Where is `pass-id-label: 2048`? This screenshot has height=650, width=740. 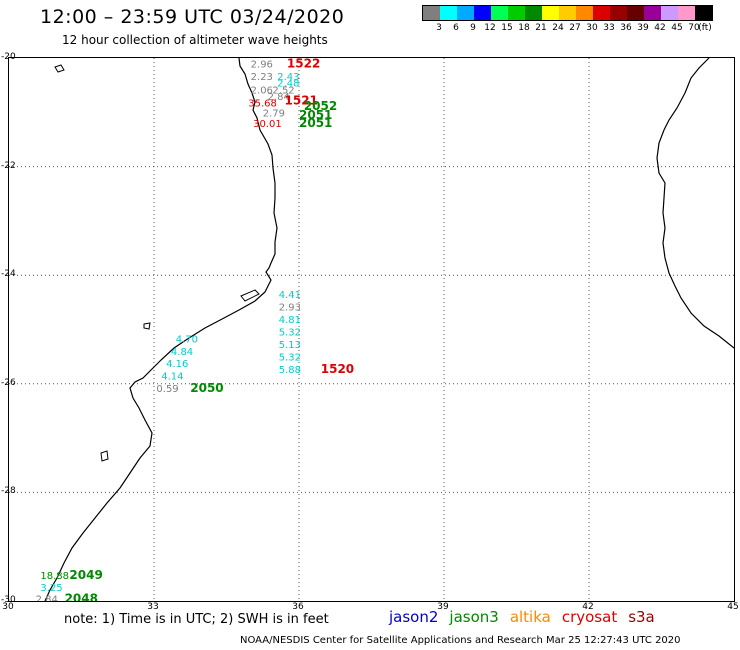
pass-id-label: 2048 is located at coordinates (81, 596).